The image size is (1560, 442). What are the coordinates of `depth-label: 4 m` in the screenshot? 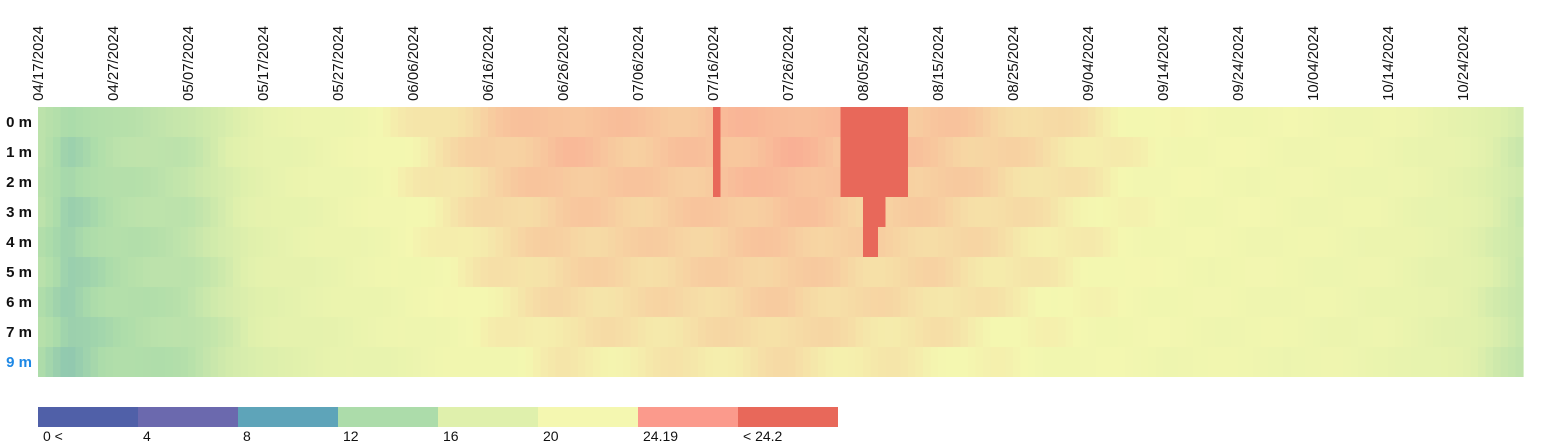 It's located at (19, 242).